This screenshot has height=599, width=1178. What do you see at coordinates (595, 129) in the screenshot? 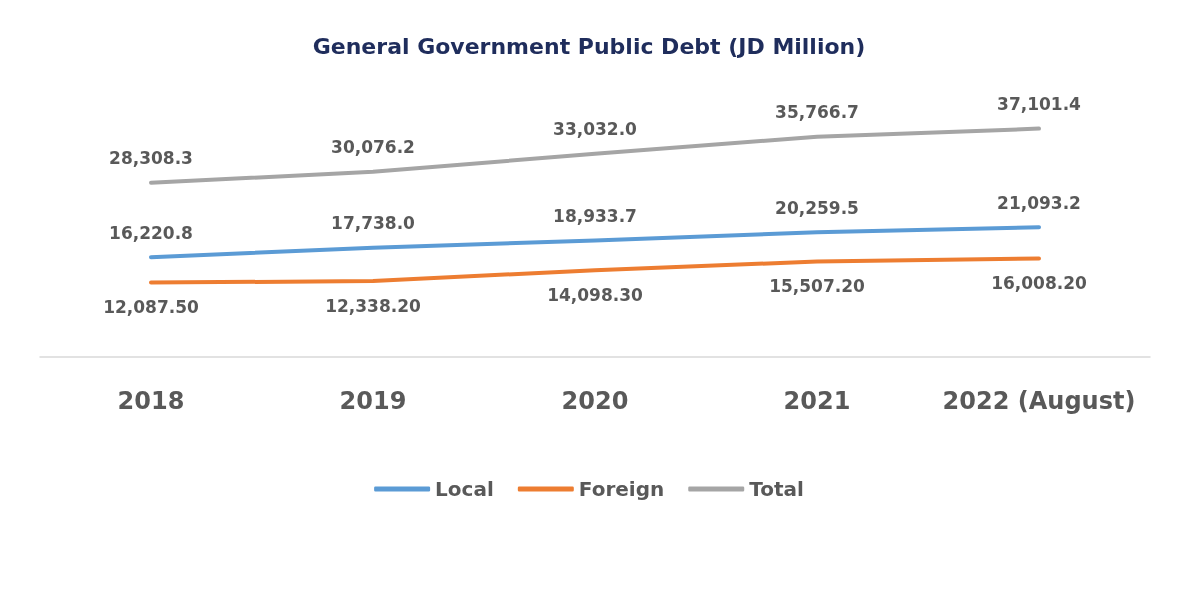
I see `data-label: 33,032.0` at bounding box center [595, 129].